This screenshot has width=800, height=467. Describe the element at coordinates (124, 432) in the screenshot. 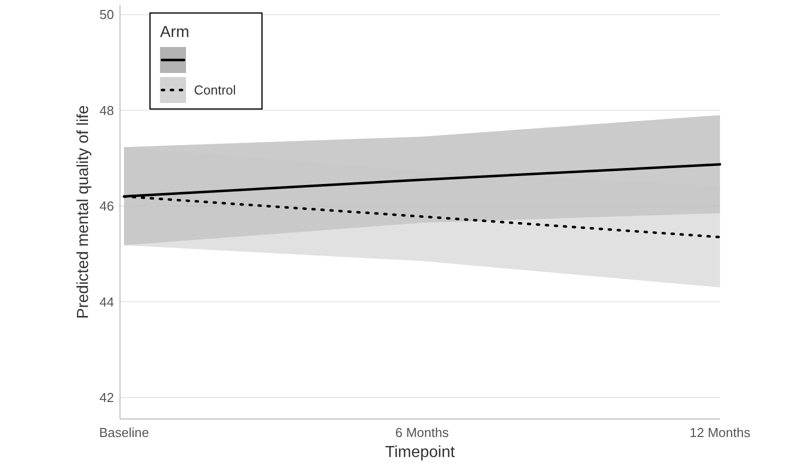

I see `x-tick-label: Baseline` at that location.